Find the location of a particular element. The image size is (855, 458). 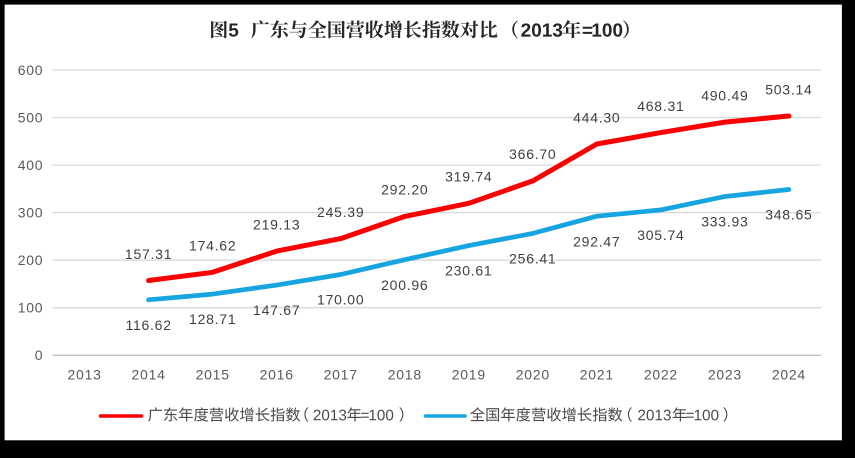

svg-text: 319.74 is located at coordinates (468, 177).